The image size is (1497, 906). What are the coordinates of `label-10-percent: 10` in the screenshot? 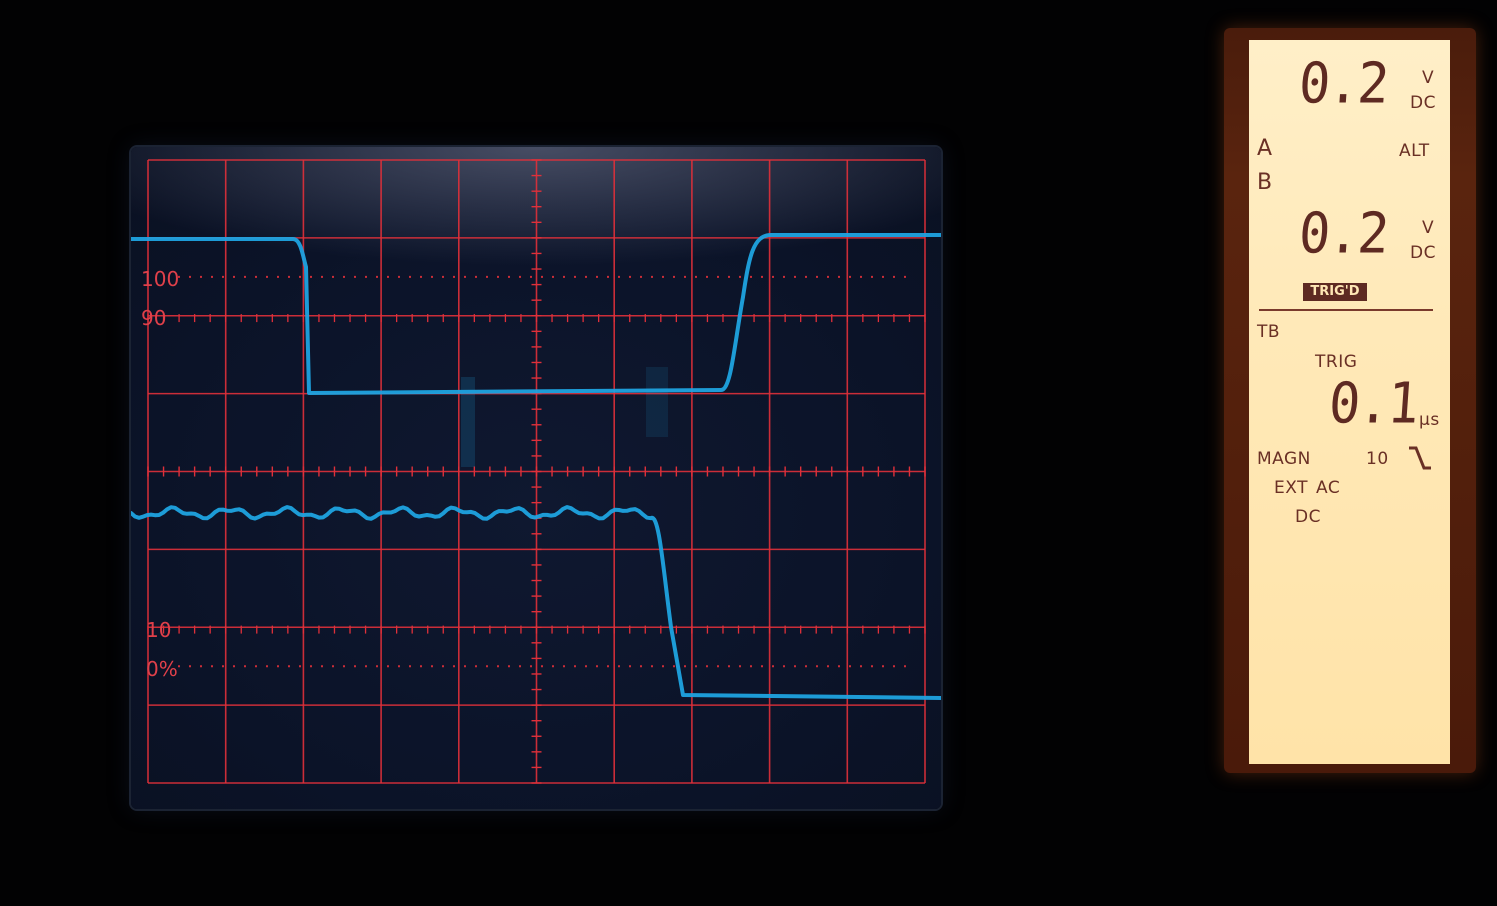 It's located at (158, 630).